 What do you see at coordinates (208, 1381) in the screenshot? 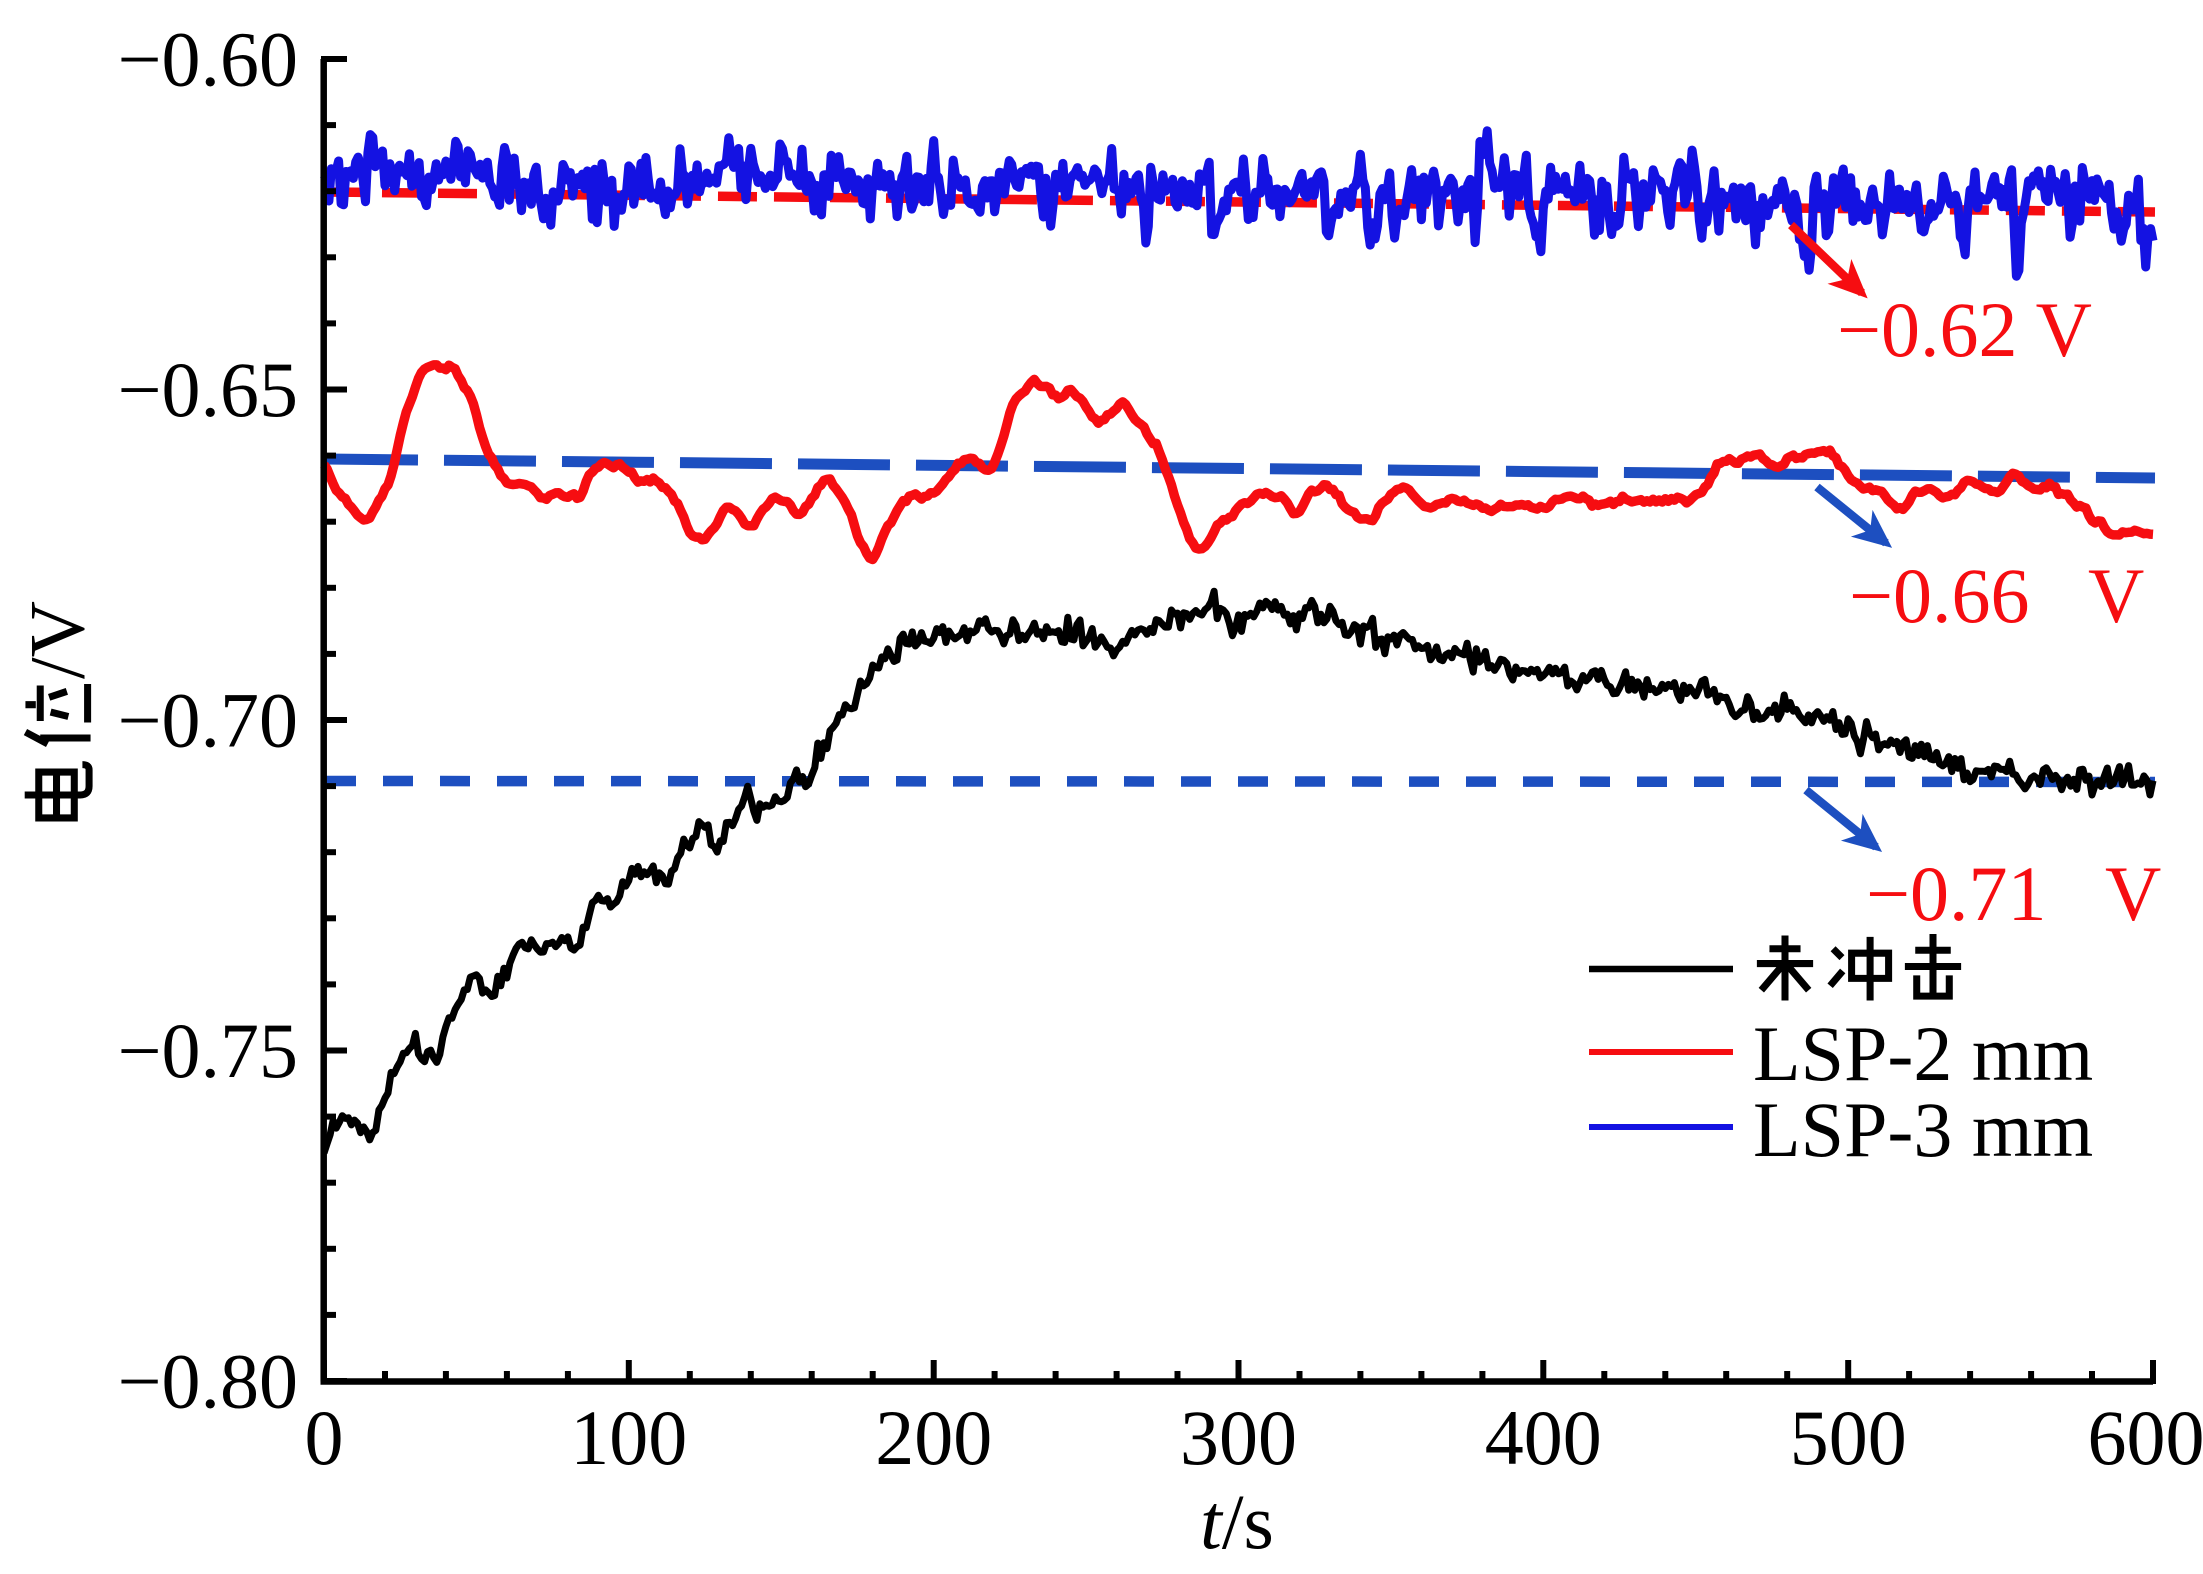
I see `svg-text: −0.80` at bounding box center [208, 1381].